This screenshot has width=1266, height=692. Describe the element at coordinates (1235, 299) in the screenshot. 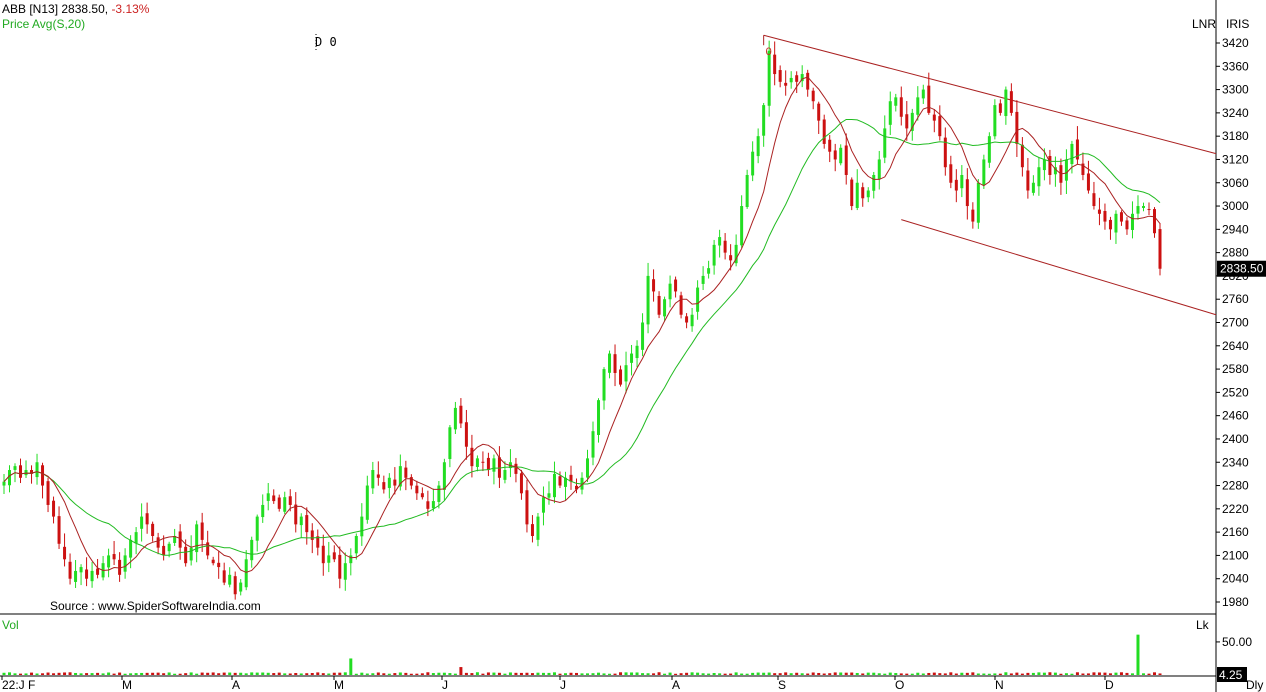

I see `y-tick-label: 2760` at that location.